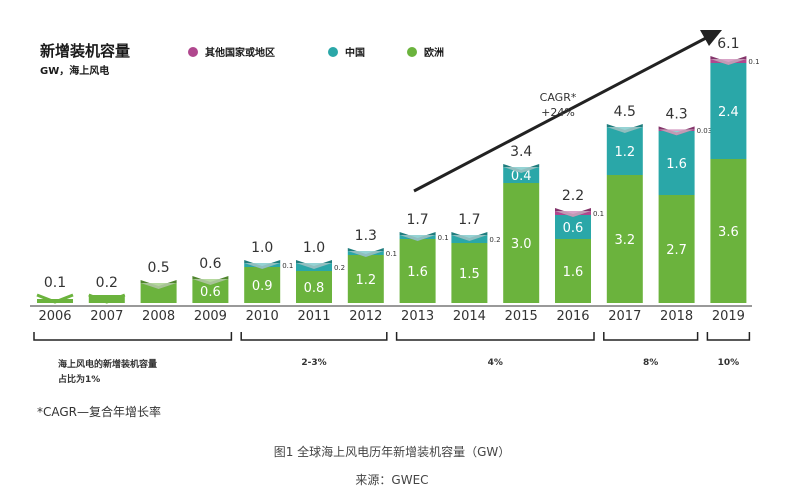 This screenshot has height=497, width=785. Describe the element at coordinates (107, 283) in the screenshot. I see `bar-total-label: 0.2` at that location.